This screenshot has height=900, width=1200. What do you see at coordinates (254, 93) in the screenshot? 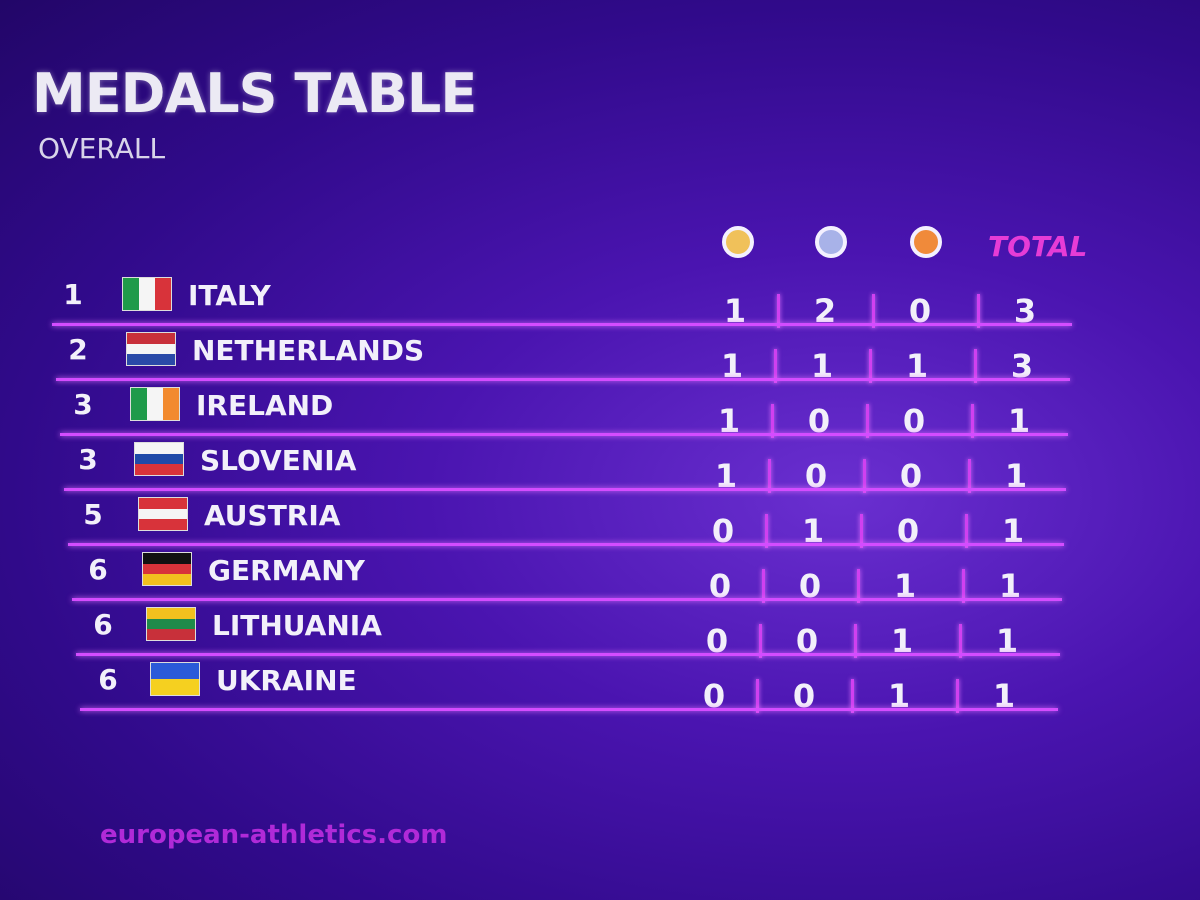
I see `title: MEDALS TABLE` at bounding box center [254, 93].